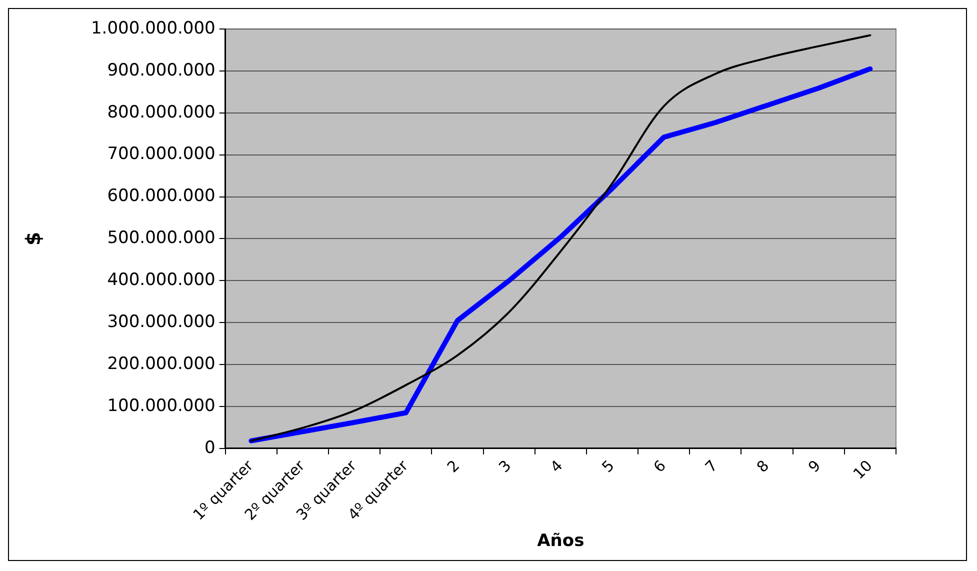 Image resolution: width=977 pixels, height=571 pixels. I want to click on y-tick-label: 600.000.000, so click(161, 196).